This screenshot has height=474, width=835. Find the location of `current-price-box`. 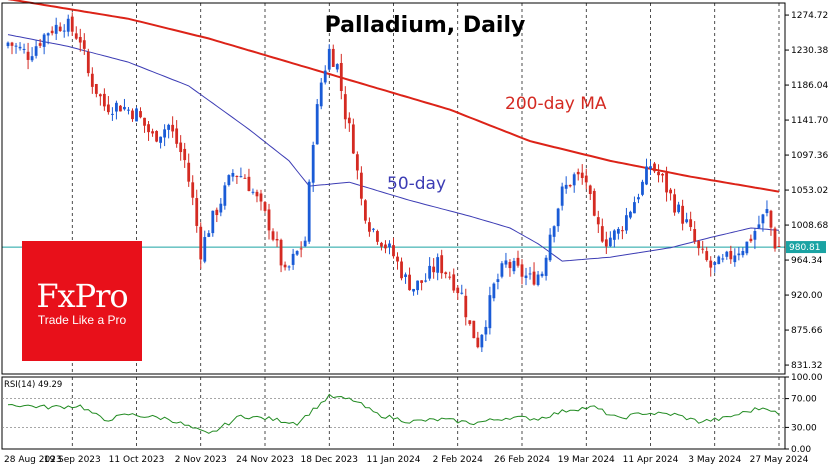

current-price-box is located at coordinates (806, 247).